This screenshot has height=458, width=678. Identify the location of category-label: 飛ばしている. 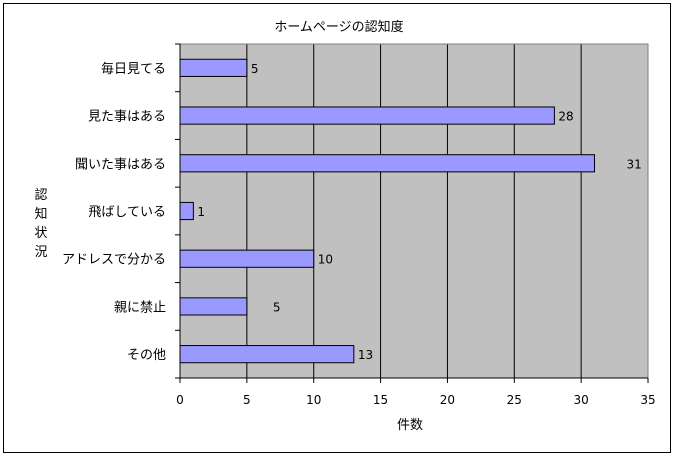
(127, 212).